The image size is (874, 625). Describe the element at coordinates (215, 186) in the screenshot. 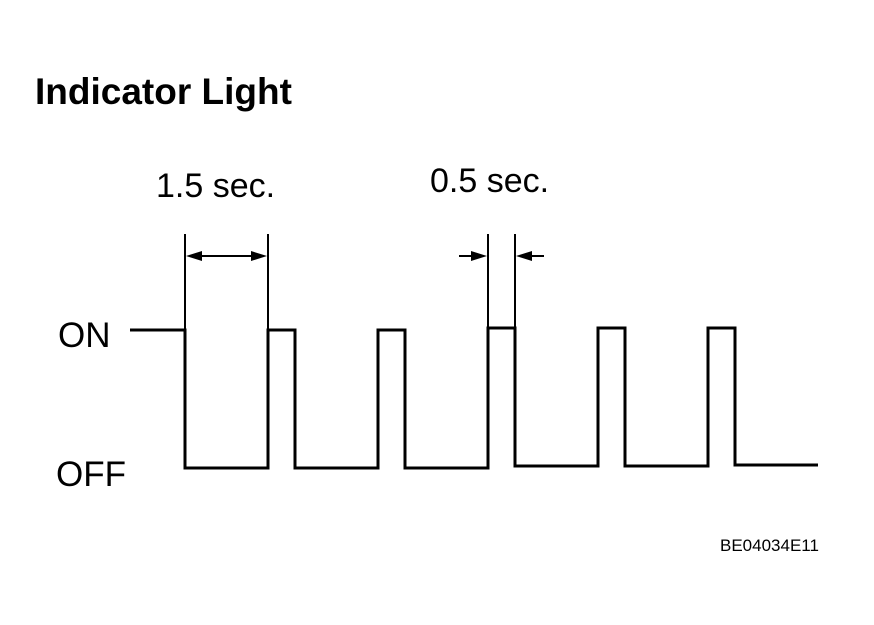

I see `long-interval-label: 1.5 sec.` at that location.